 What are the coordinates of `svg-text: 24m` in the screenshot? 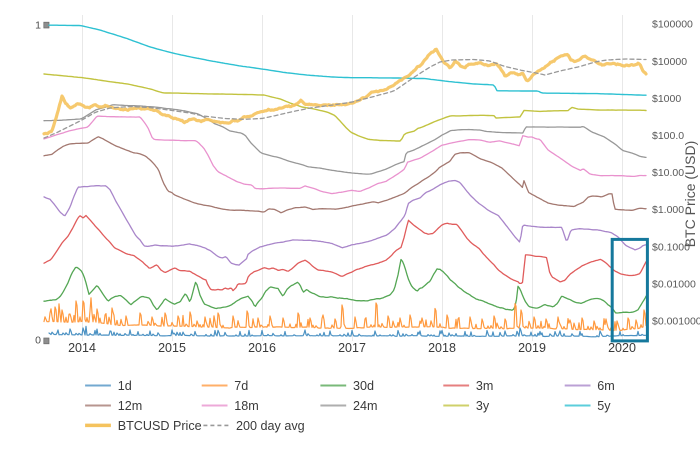 It's located at (365, 406).